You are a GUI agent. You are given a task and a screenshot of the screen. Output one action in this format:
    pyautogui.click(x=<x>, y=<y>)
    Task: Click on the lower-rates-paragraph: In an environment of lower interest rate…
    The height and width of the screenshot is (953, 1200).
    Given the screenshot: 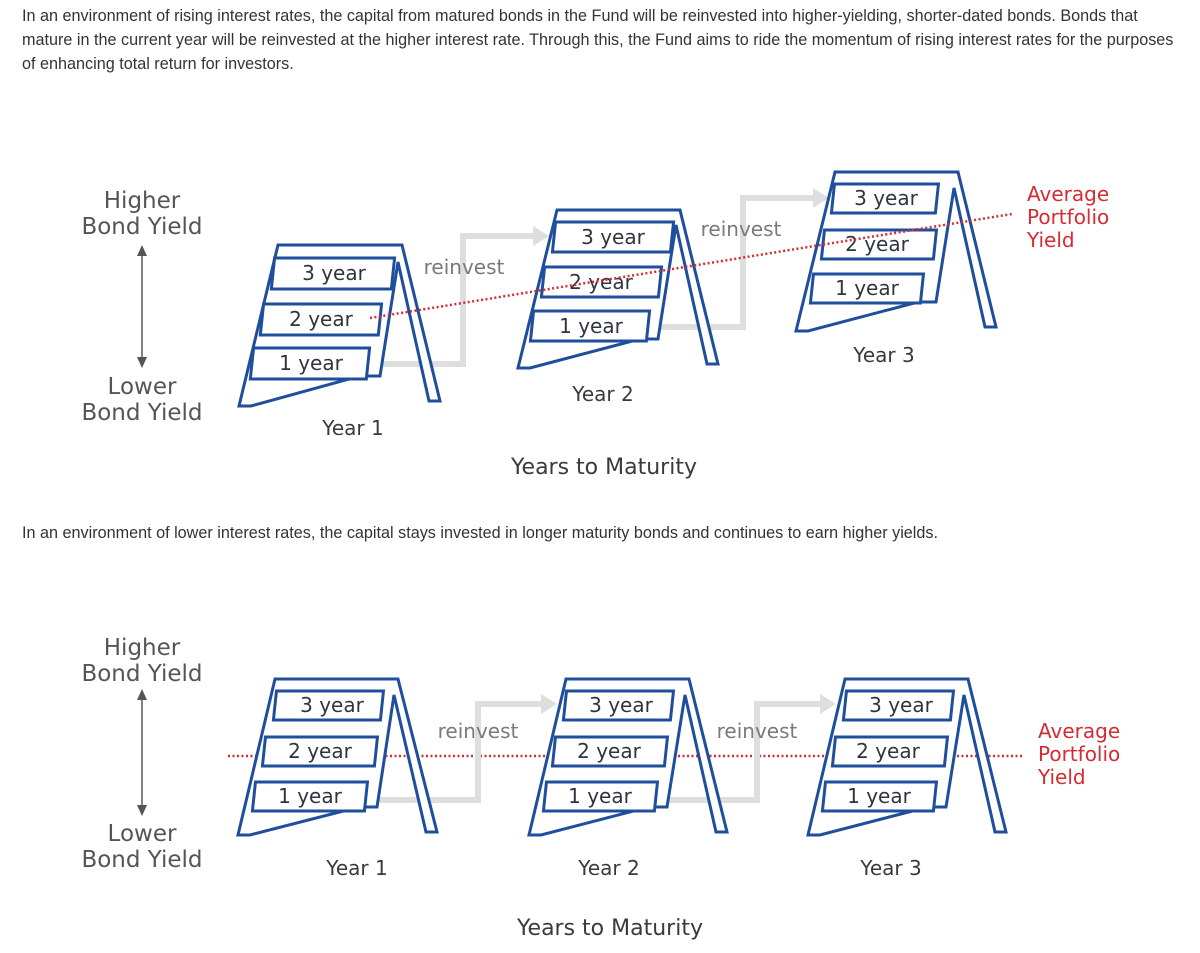 What is the action you would take?
    pyautogui.click(x=480, y=533)
    